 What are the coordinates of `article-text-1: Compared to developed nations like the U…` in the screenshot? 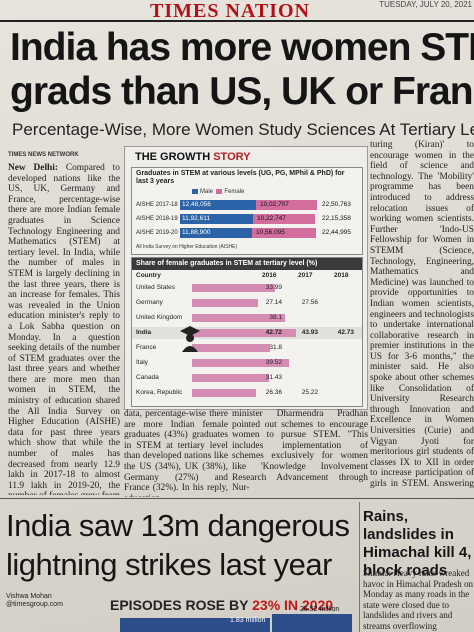 It's located at (64, 329).